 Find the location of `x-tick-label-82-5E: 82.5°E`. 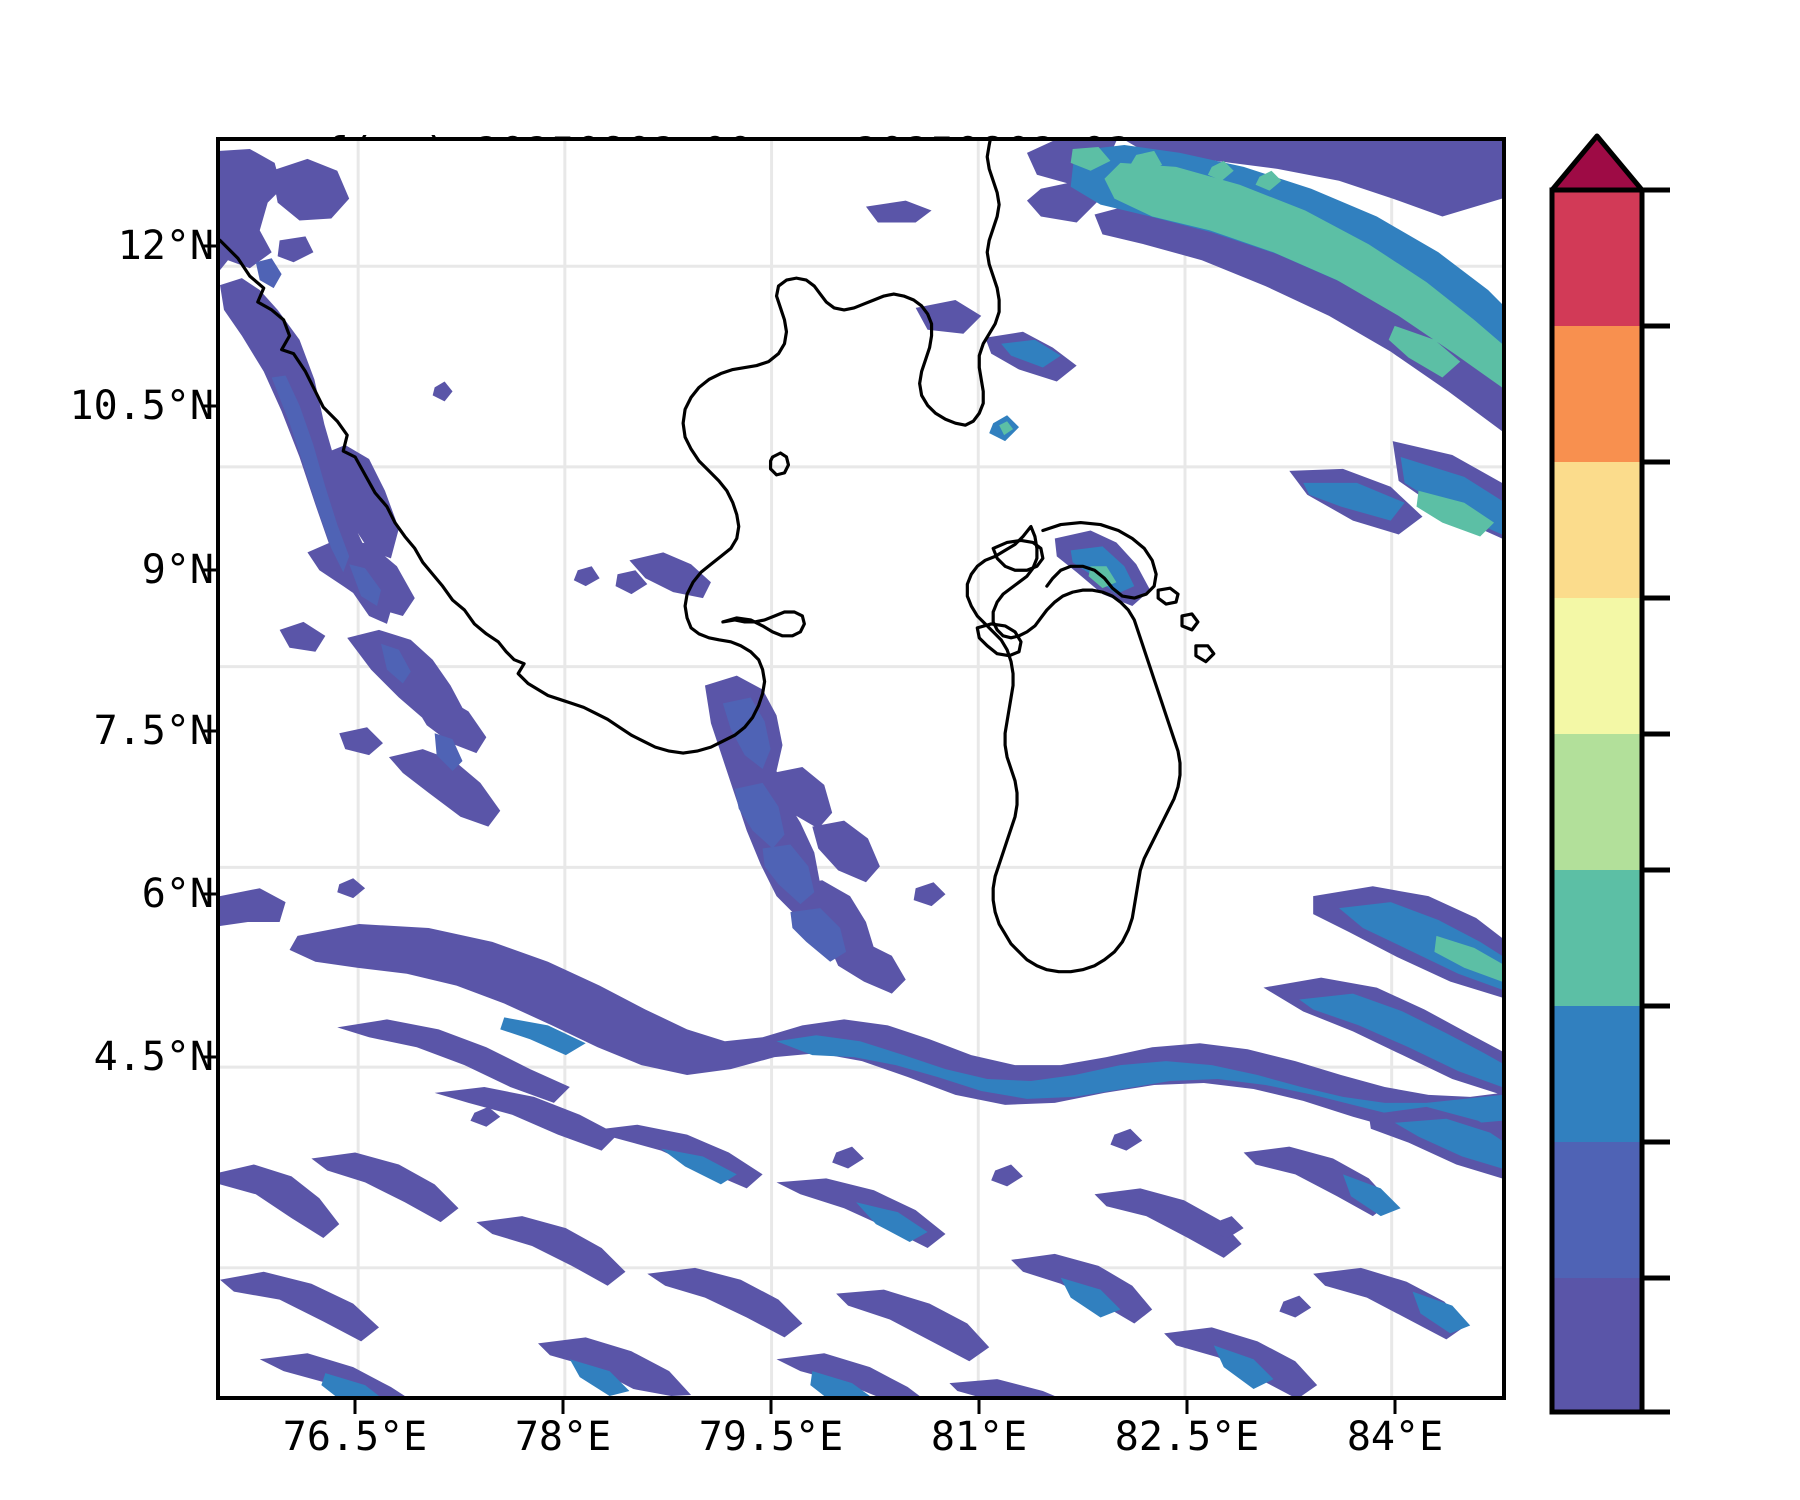

x-tick-label-82-5E: 82.5°E is located at coordinates (1187, 1437).